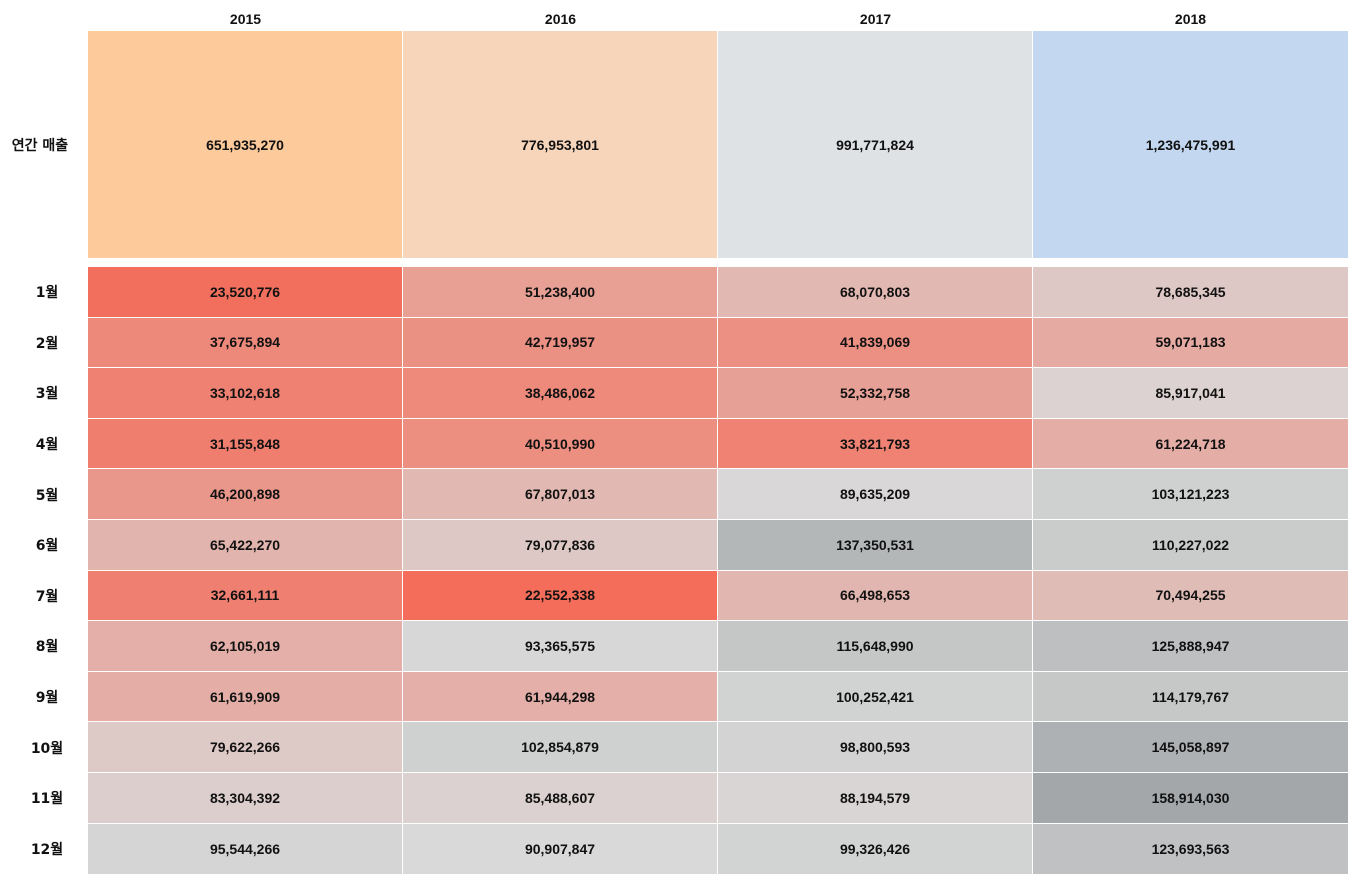 The width and height of the screenshot is (1353, 879). Describe the element at coordinates (47, 546) in the screenshot. I see `month-label: 6월` at that location.